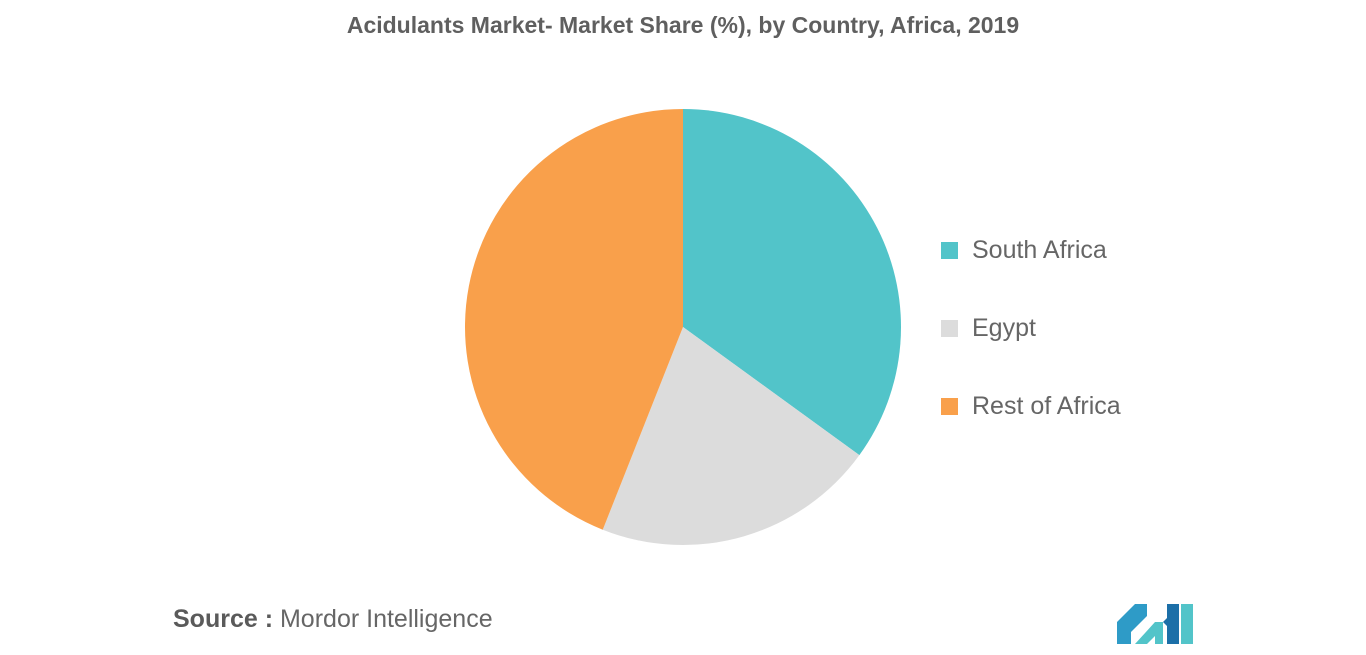 The image size is (1366, 655). Describe the element at coordinates (1031, 349) in the screenshot. I see `chart-legend: South Africa Egypt Rest of Africa` at that location.